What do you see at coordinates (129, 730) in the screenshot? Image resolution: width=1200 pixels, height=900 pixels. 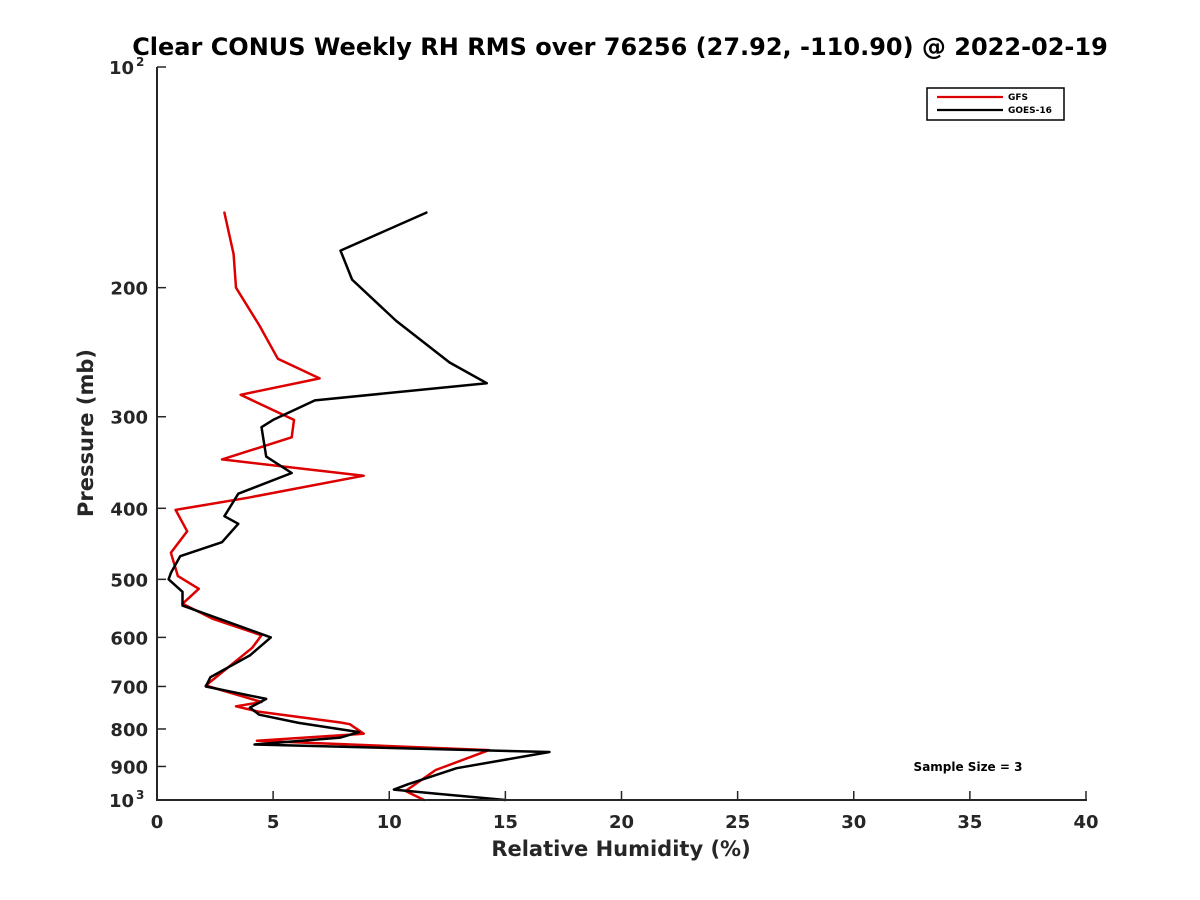 I see `y-tick-label: 800` at bounding box center [129, 730].